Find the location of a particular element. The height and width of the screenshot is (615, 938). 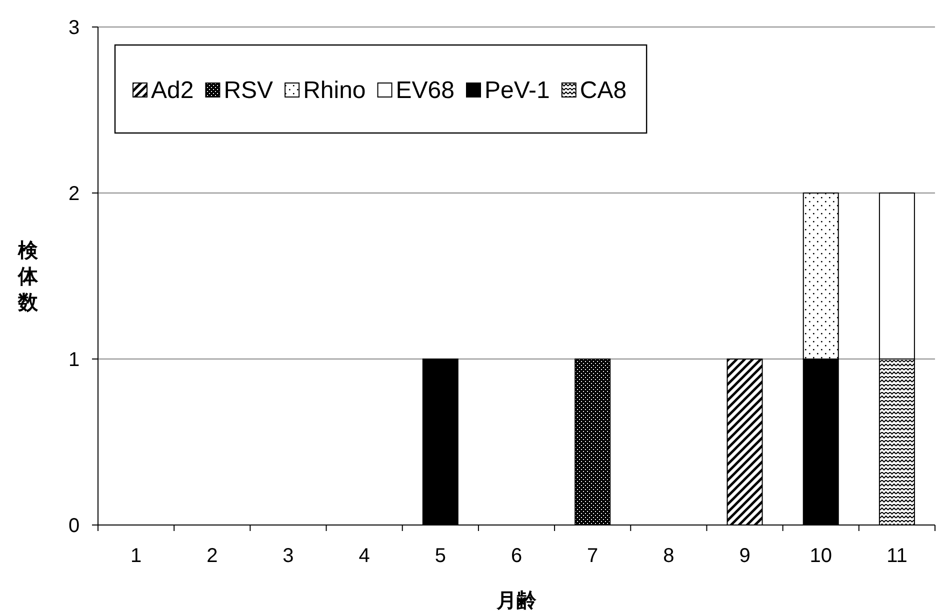

legend-label: Ad2 is located at coordinates (172, 90).